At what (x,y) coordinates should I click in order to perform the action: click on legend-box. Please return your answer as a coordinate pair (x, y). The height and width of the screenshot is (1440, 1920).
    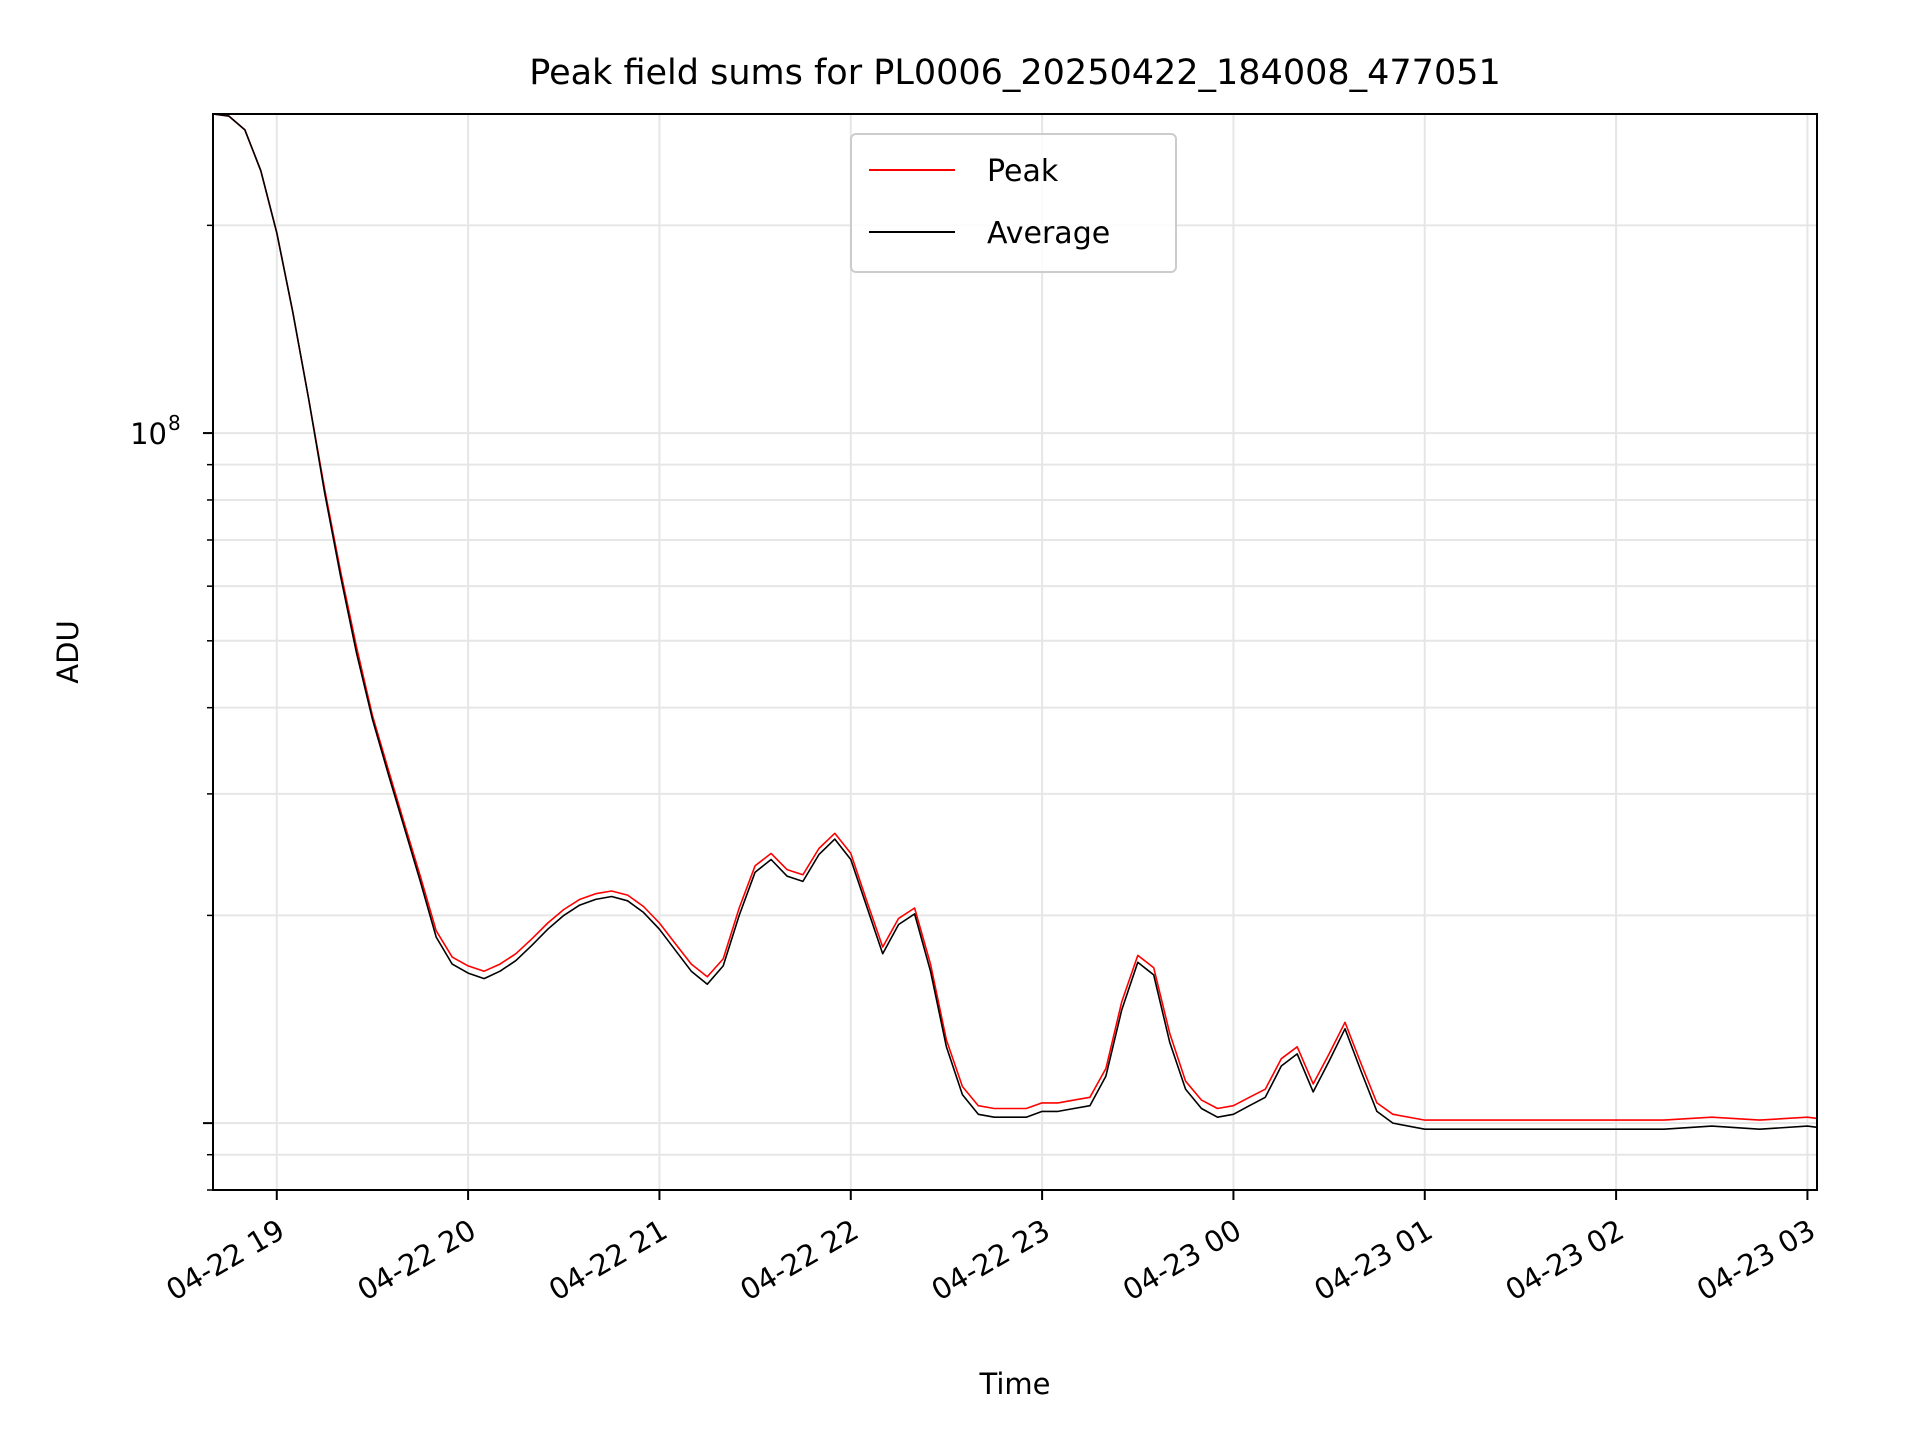
    Looking at the image, I should click on (1013, 203).